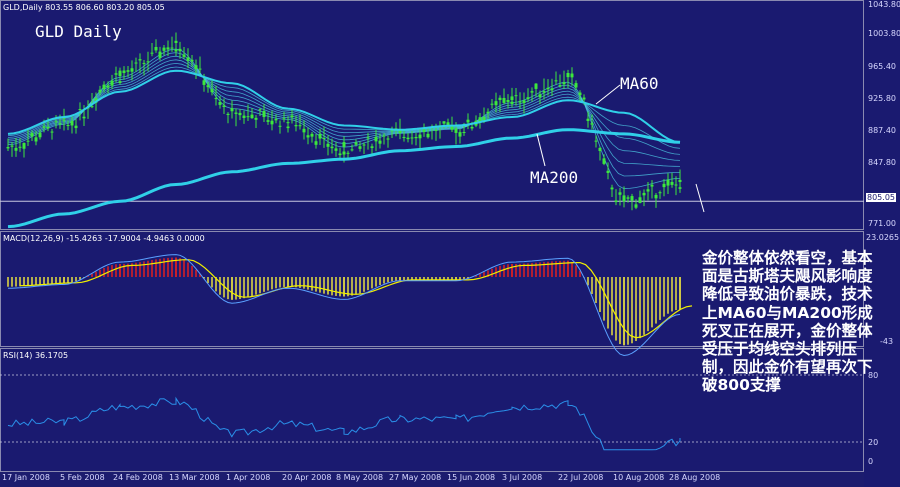 The image size is (900, 487). Describe the element at coordinates (84, 7) in the screenshot. I see `symbol-line: GLD,Daily 803.55 806.60 803.20 805.05` at that location.